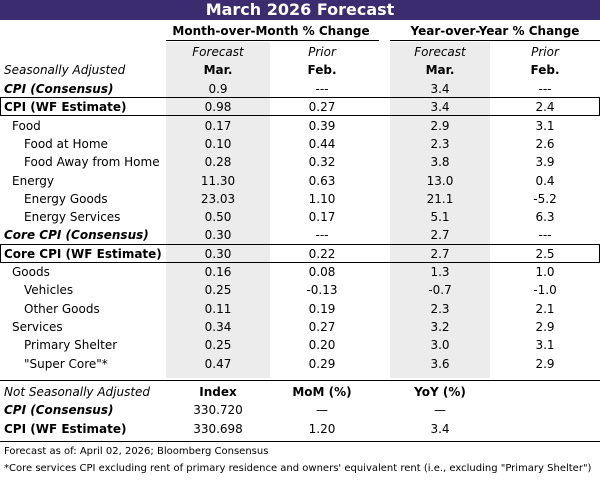  I want to click on cell: 3.8, so click(440, 162).